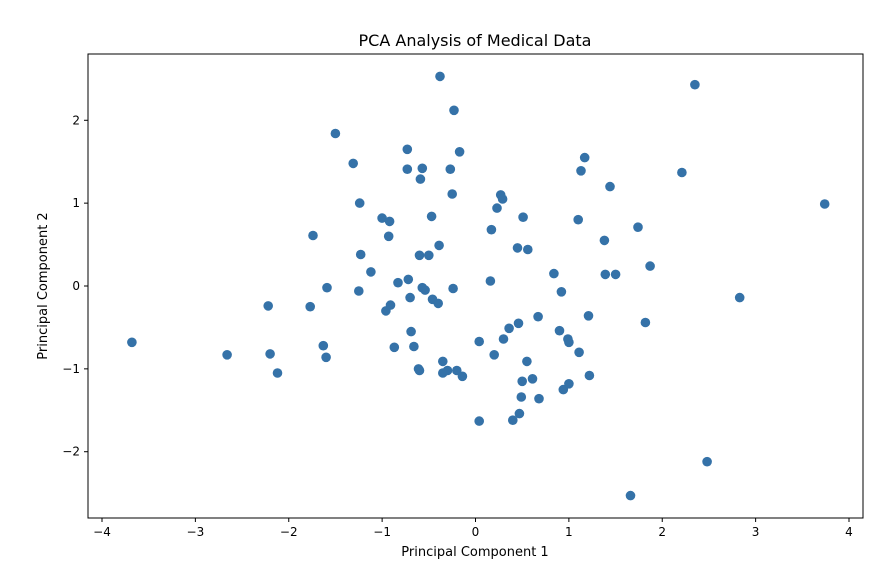  I want to click on y-axis-label: Principal Component 2, so click(43, 285).